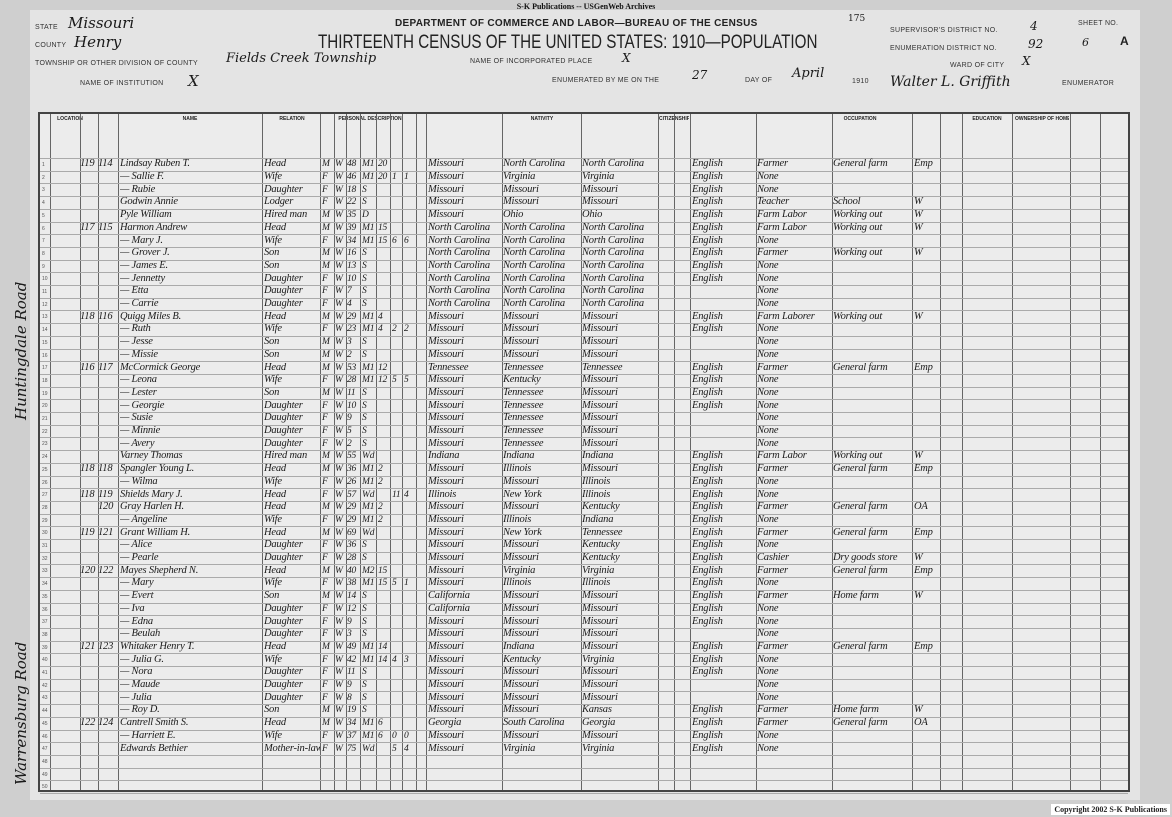 The height and width of the screenshot is (817, 1172). Describe the element at coordinates (1042, 119) in the screenshot. I see `col-ownership: Ownership of home` at that location.